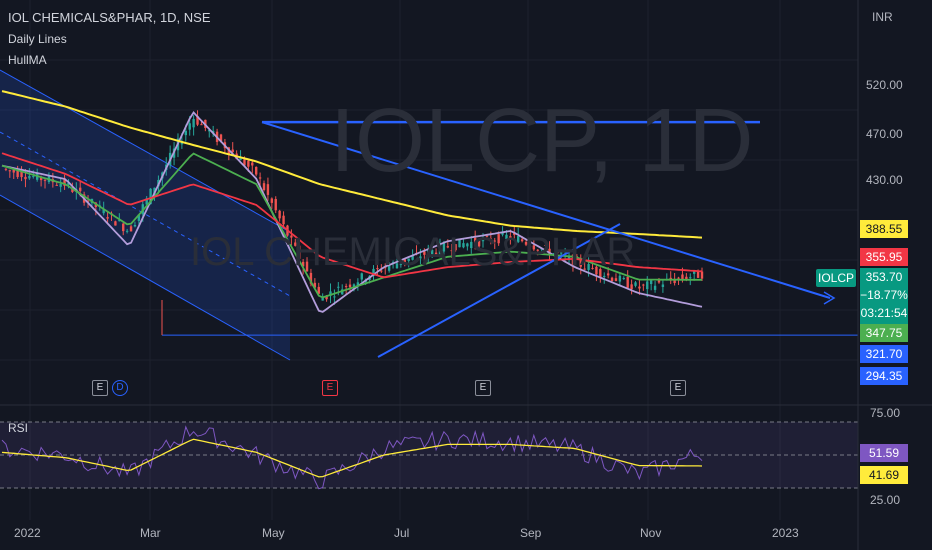 The height and width of the screenshot is (550, 932). What do you see at coordinates (836, 278) in the screenshot?
I see `ticker-label: IOLCP` at bounding box center [836, 278].